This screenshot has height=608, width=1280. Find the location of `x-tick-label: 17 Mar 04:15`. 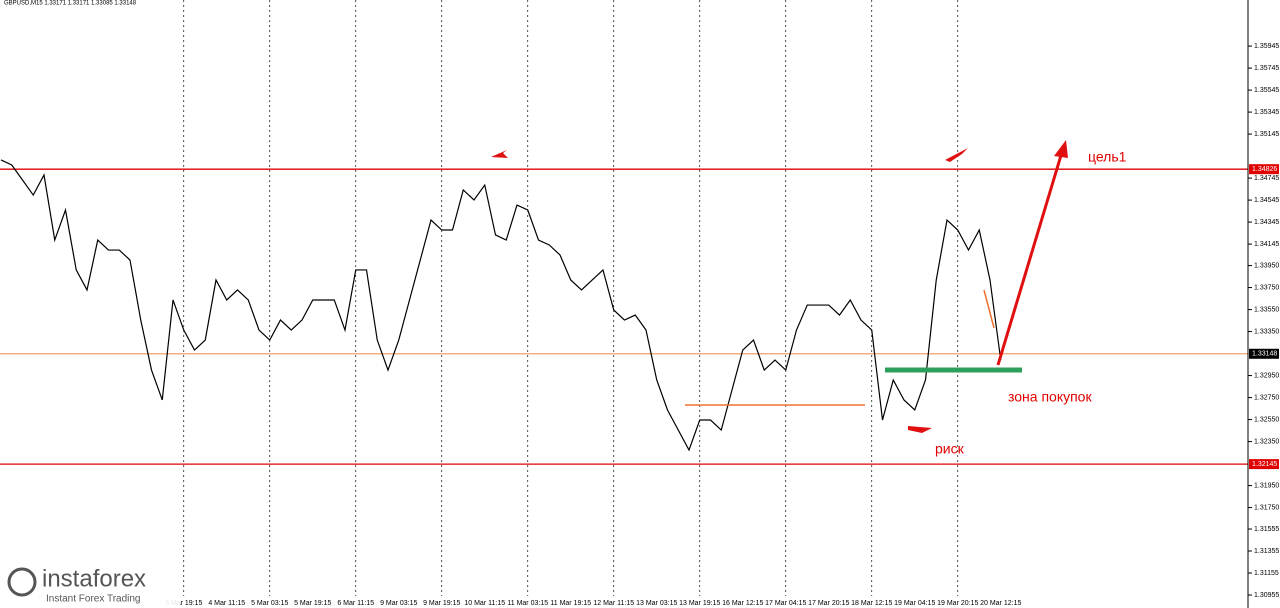

x-tick-label: 17 Mar 04:15 is located at coordinates (785, 603).